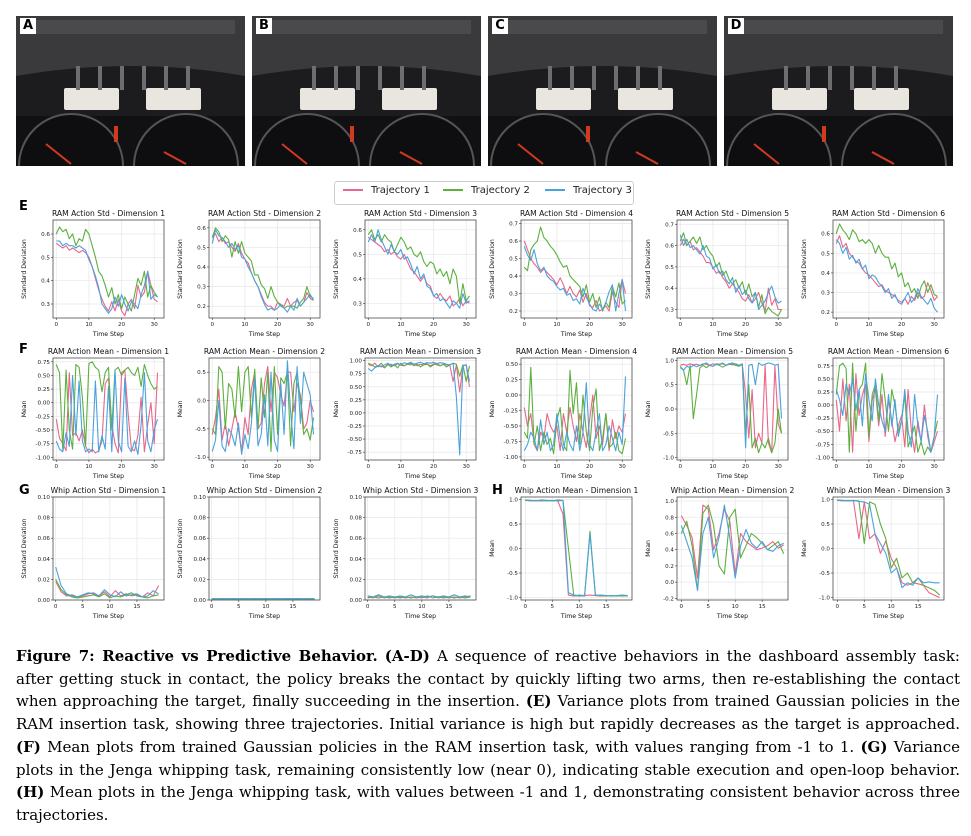  I want to click on y-tick-label: 0.75, so click(44, 363).